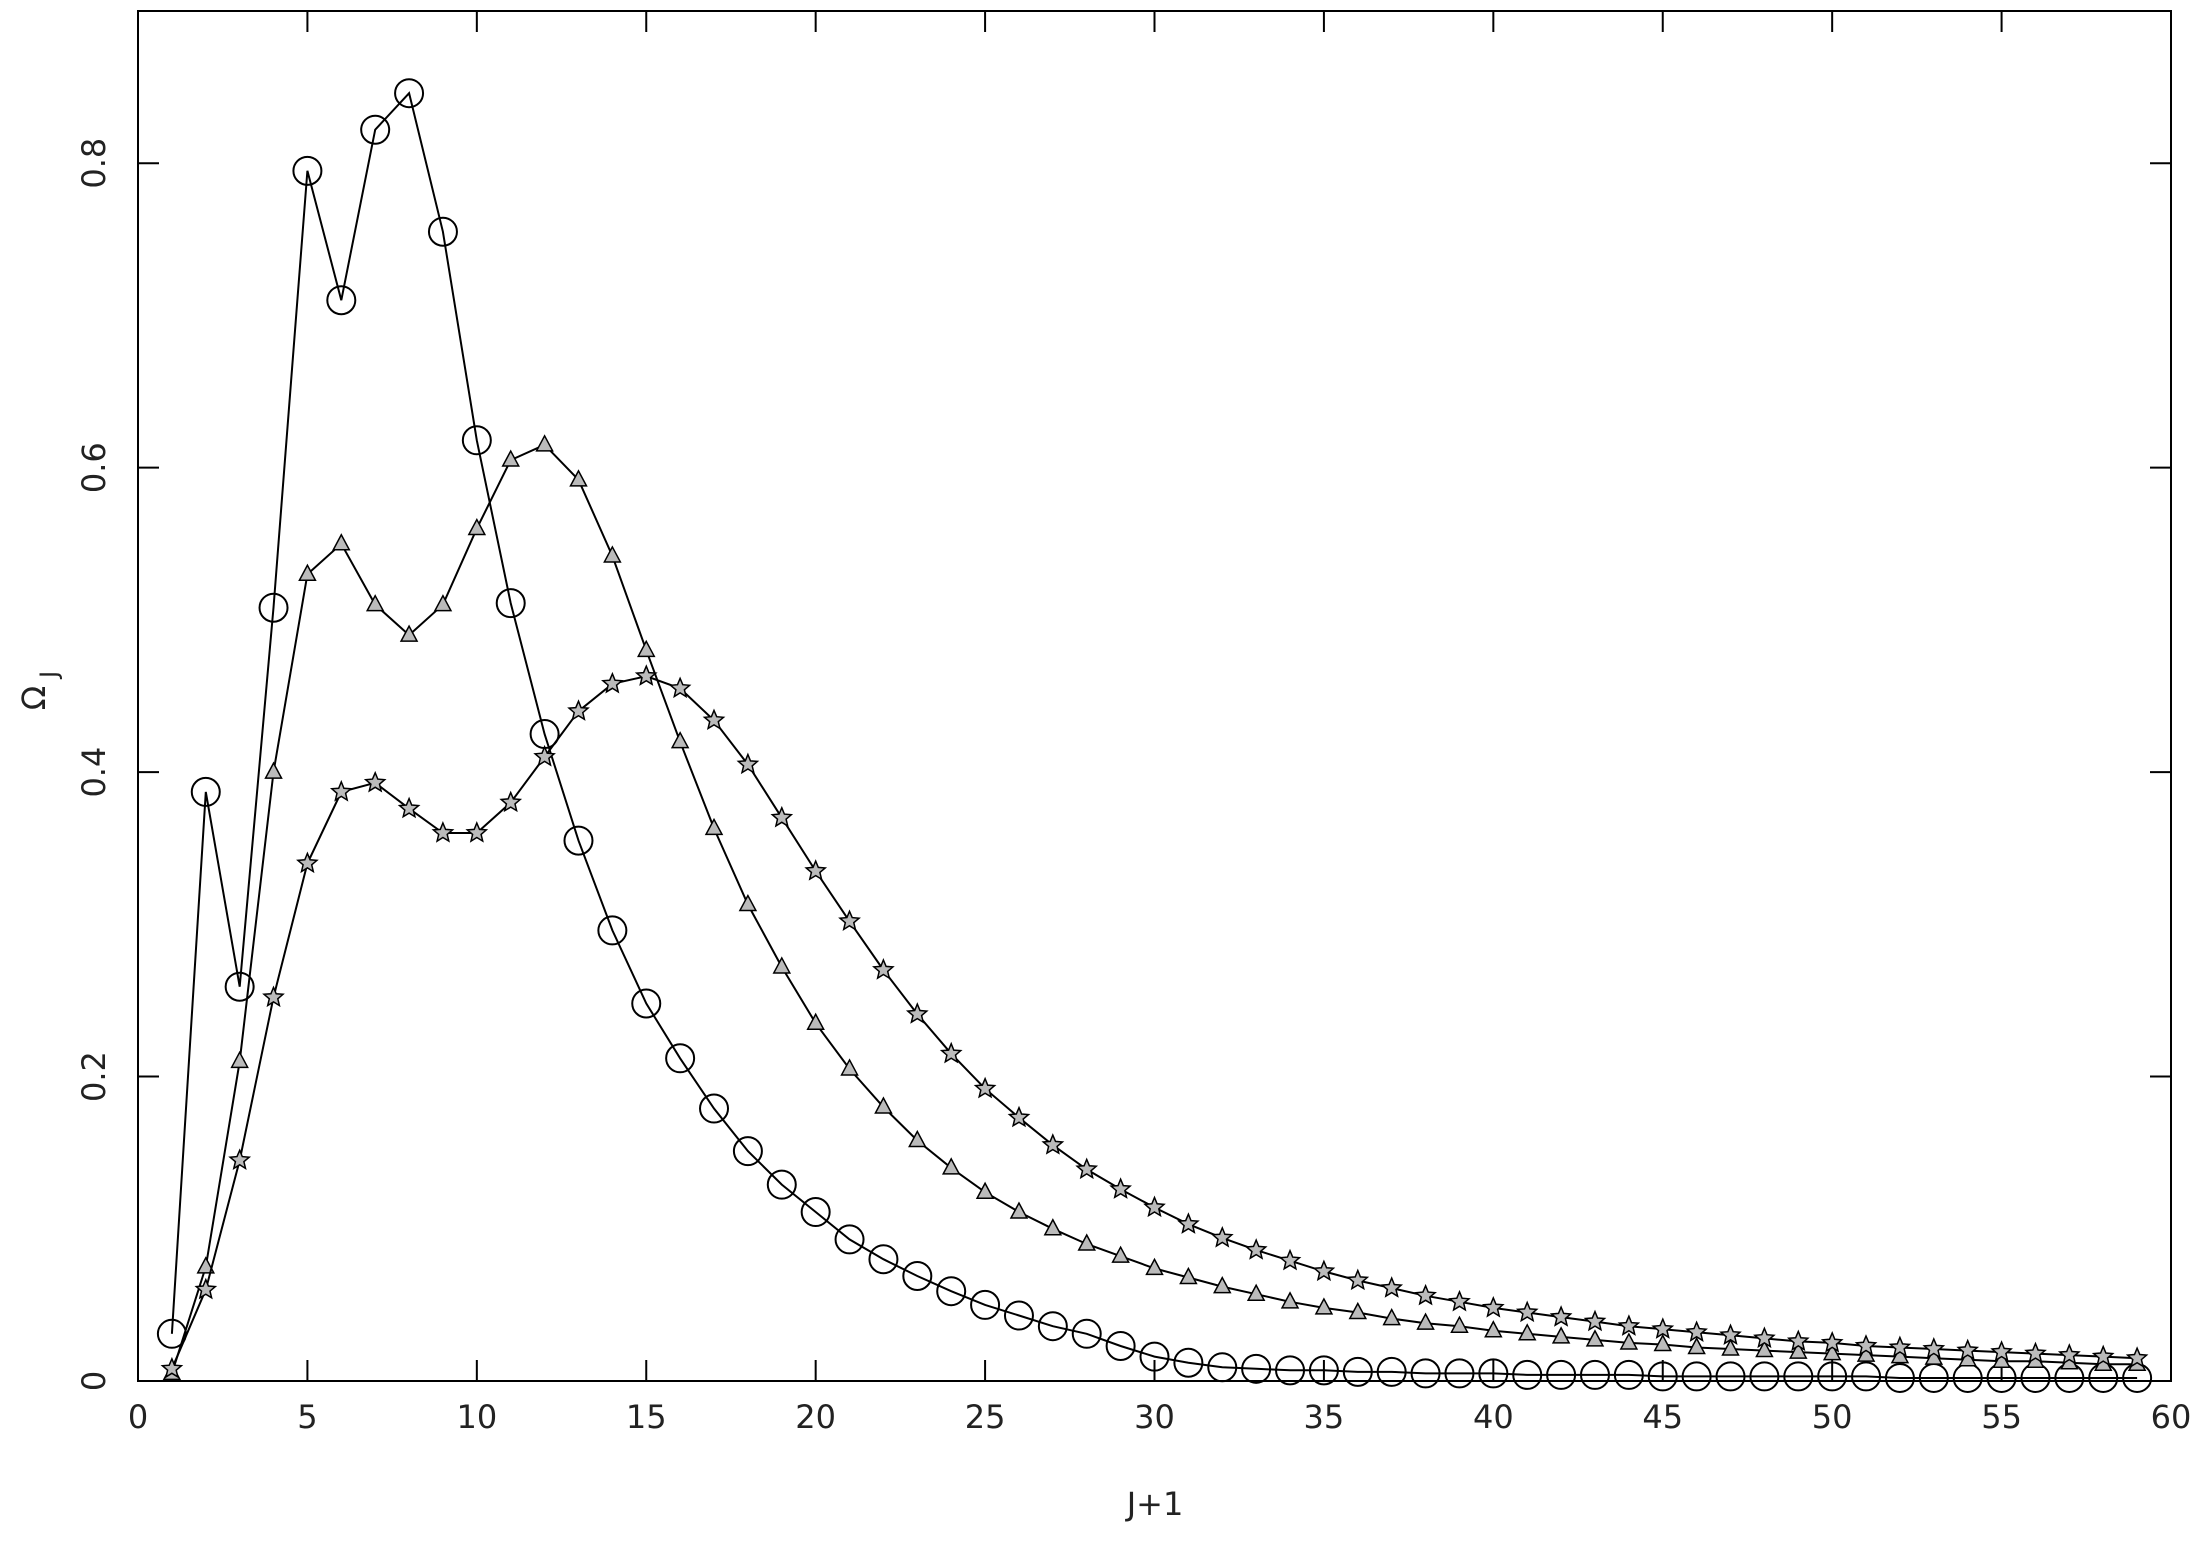 This screenshot has height=1544, width=2208. Describe the element at coordinates (94, 163) in the screenshot. I see `y-tick-label: 0.8` at that location.